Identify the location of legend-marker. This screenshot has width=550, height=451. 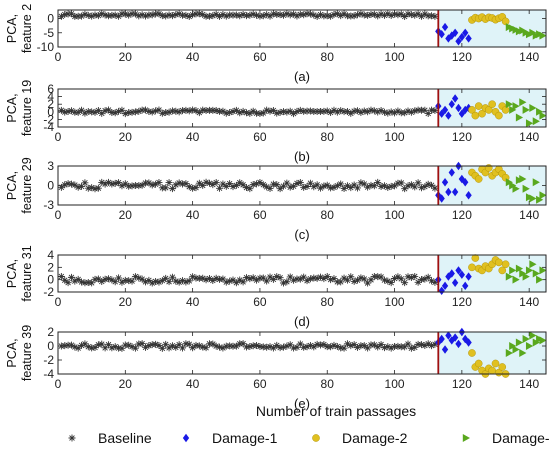
(72, 438).